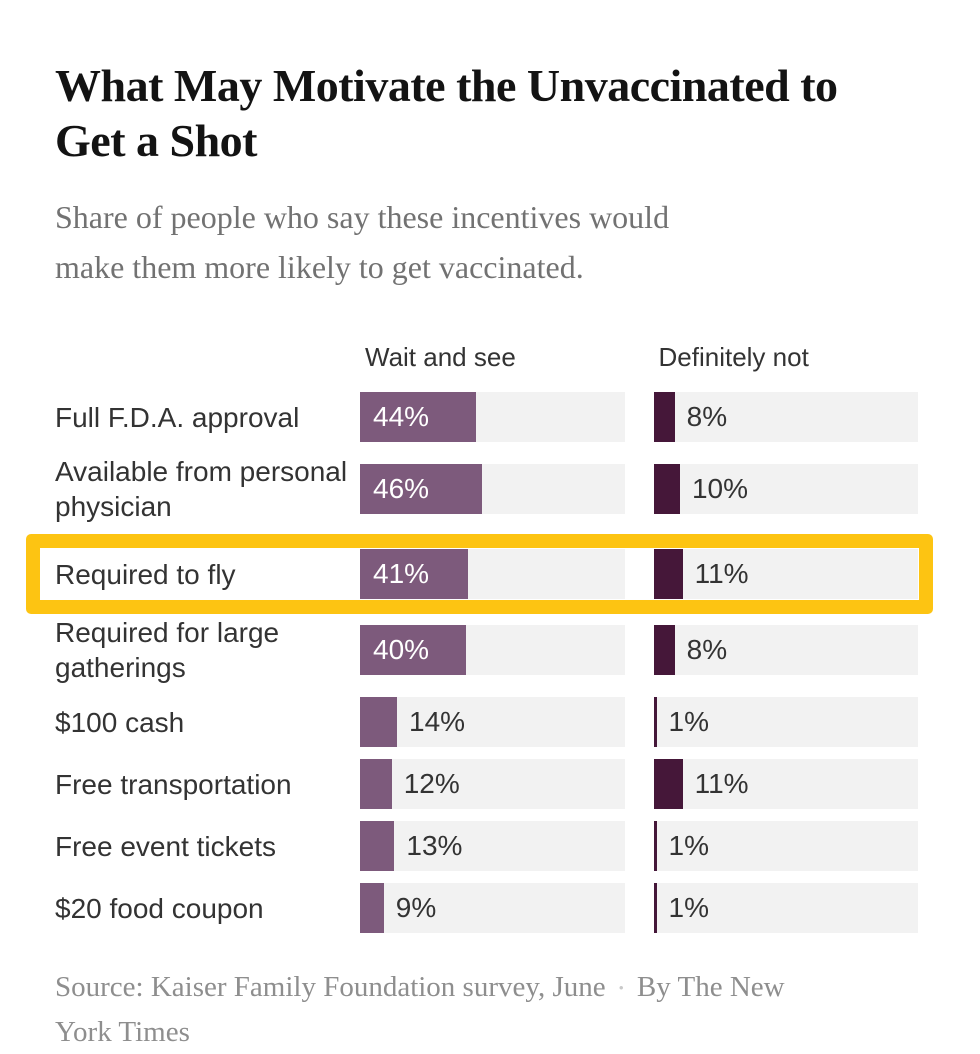 This screenshot has height=1054, width=980. Describe the element at coordinates (401, 573) in the screenshot. I see `bar-value-label: 41%` at that location.